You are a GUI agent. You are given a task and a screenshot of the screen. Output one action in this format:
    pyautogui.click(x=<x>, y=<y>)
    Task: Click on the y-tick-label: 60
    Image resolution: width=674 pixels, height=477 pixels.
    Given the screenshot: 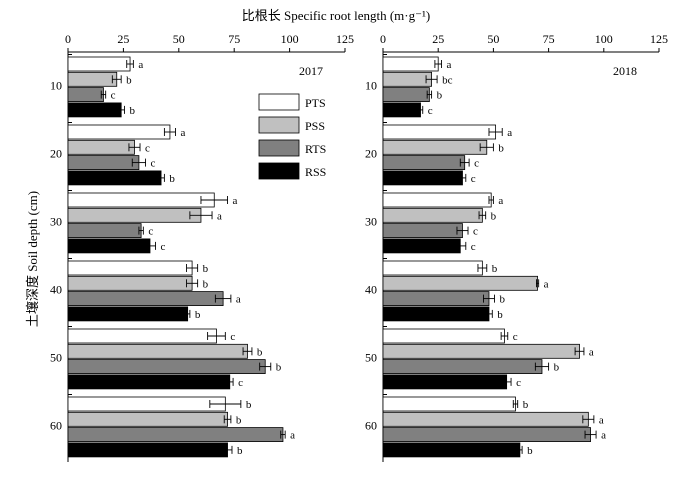 What is the action you would take?
    pyautogui.click(x=56, y=426)
    